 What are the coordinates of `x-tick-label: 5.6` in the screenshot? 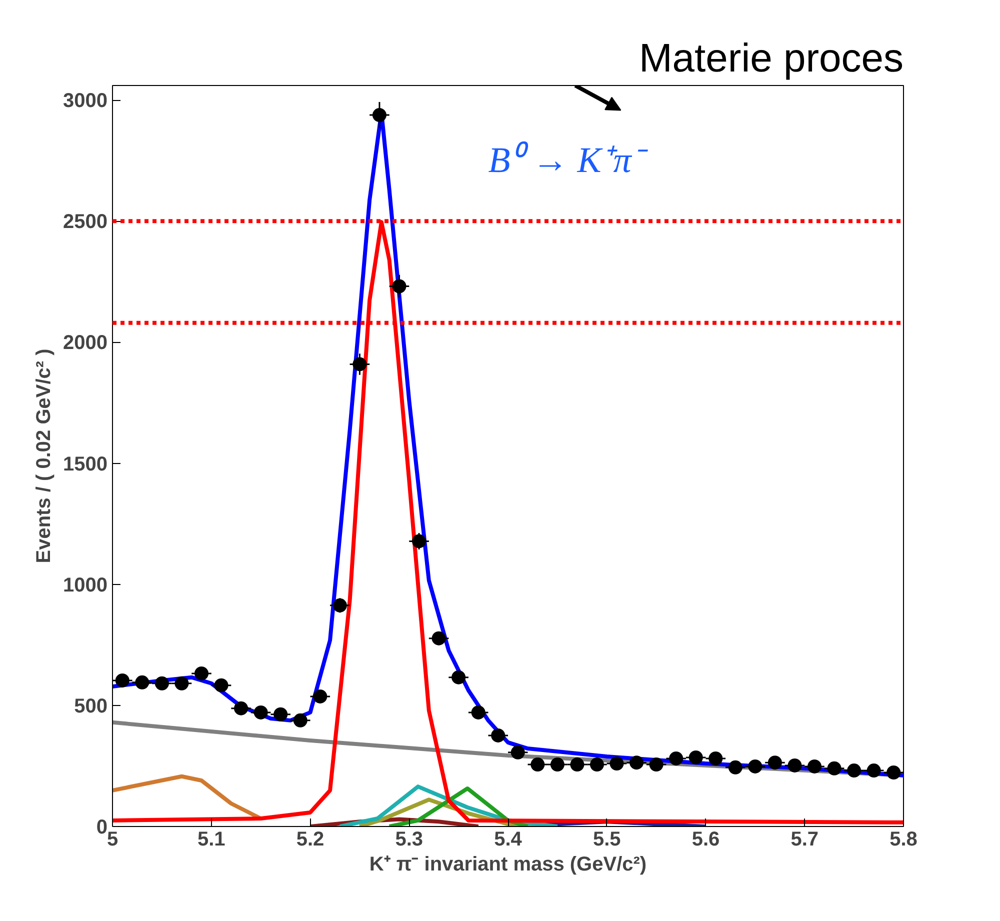 It's located at (706, 839).